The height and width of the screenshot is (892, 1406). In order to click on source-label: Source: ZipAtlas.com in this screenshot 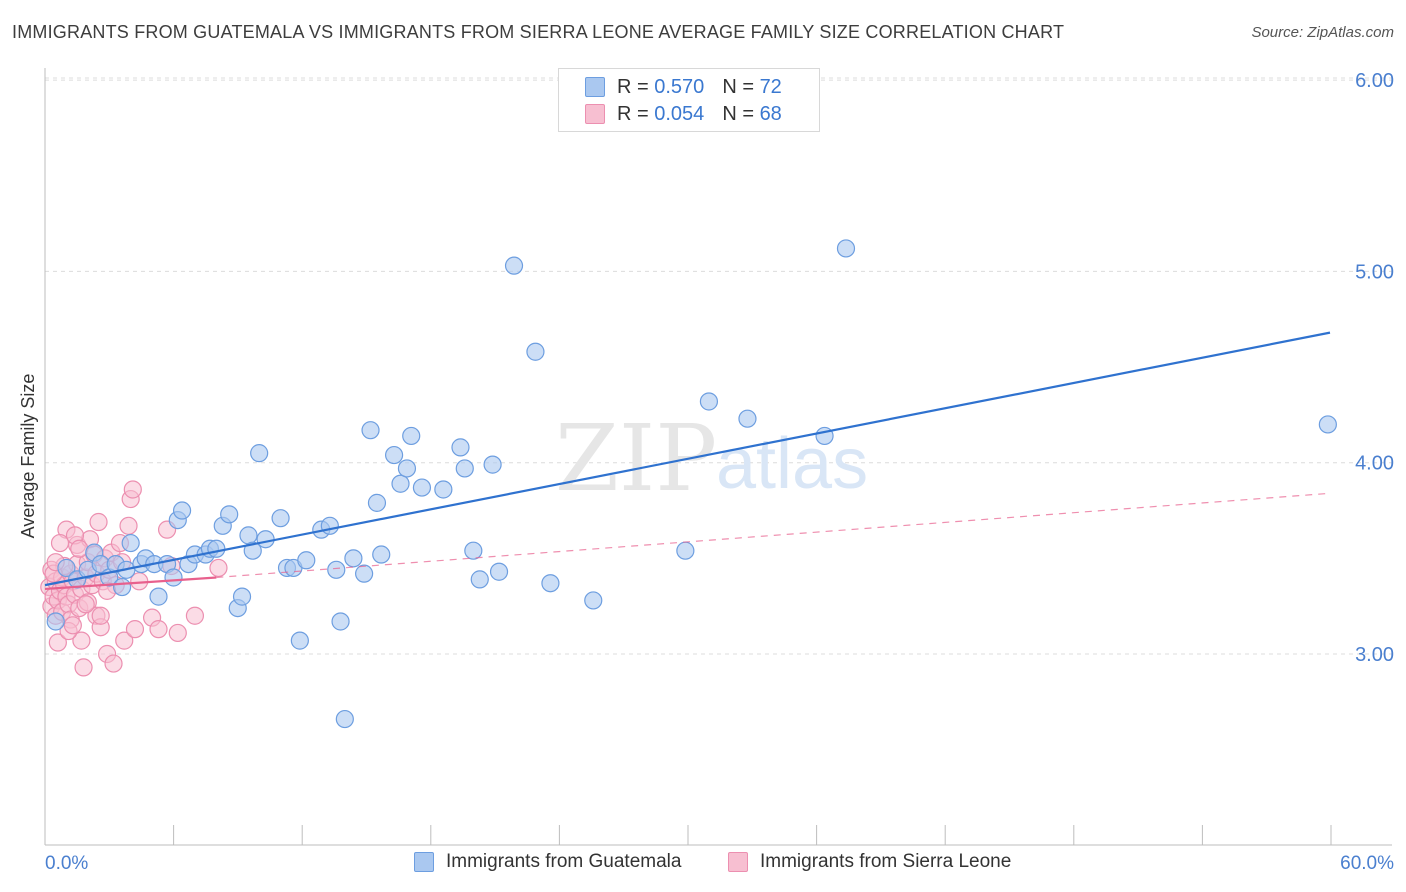, I will do `click(1322, 32)`.